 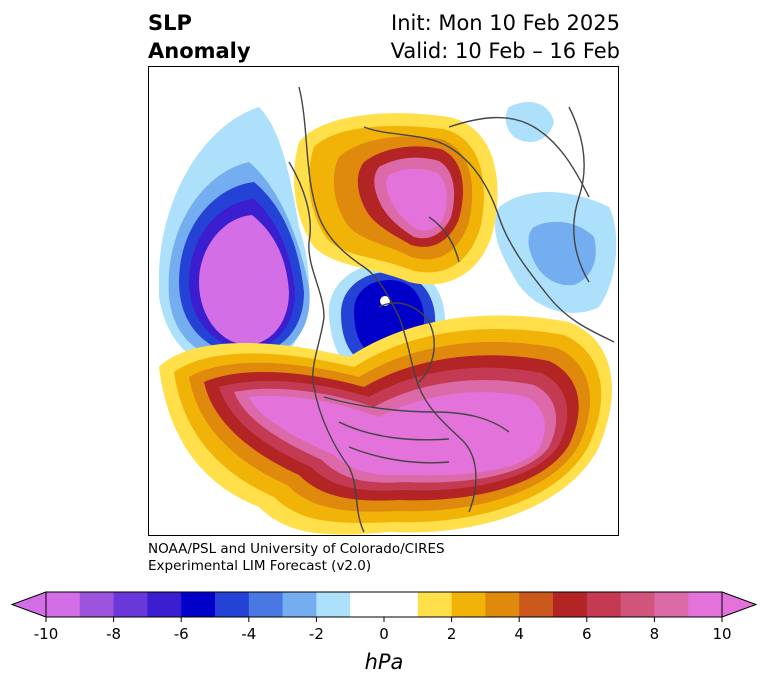 I want to click on init-date: Init: Mon 10 Feb 2025, so click(x=505, y=23).